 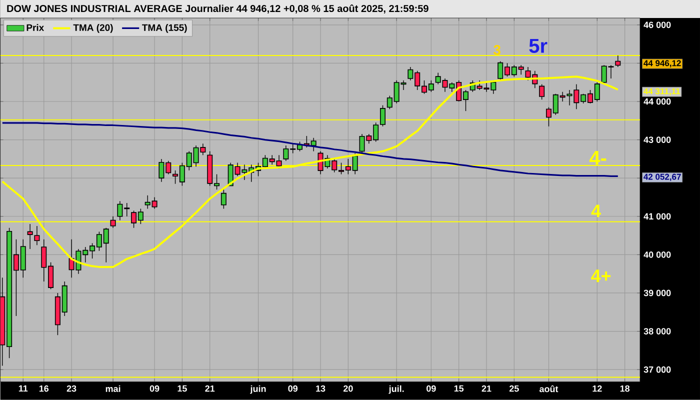 I want to click on x-tick-label: août, so click(x=549, y=388).